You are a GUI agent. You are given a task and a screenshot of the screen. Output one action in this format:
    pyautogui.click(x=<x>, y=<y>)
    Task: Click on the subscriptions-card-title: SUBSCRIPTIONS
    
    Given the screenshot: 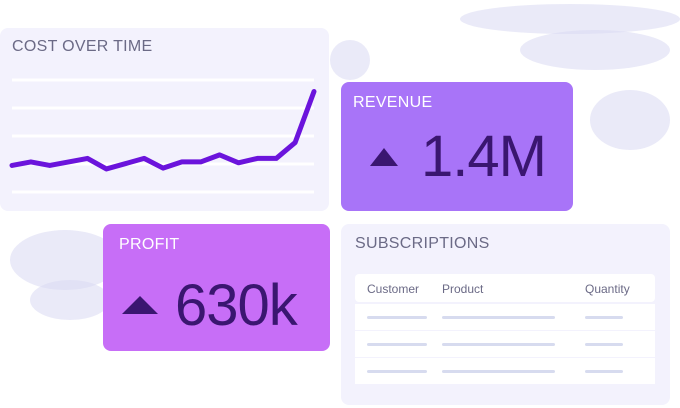 What is the action you would take?
    pyautogui.click(x=422, y=243)
    